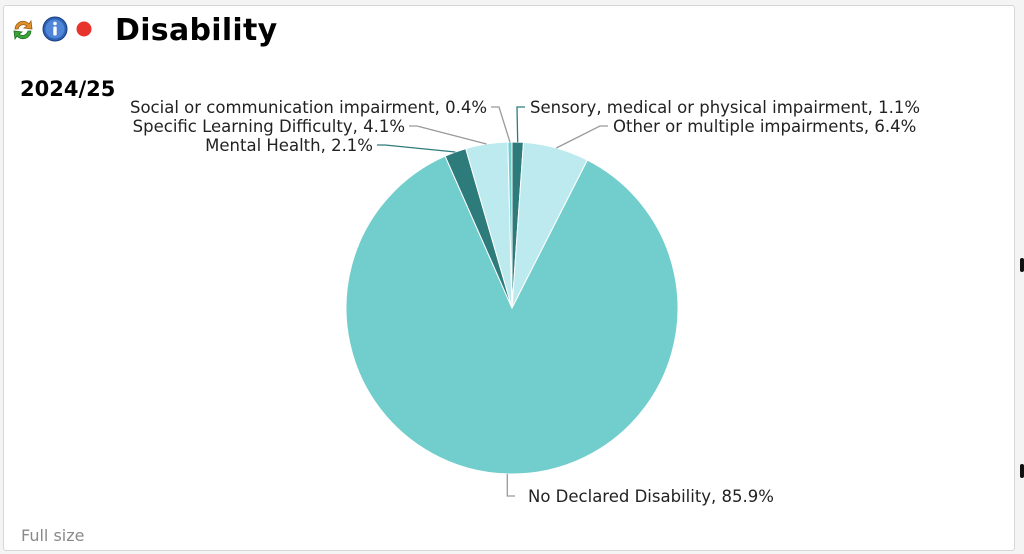 The image size is (1024, 554). I want to click on refresh-icon, so click(23, 30).